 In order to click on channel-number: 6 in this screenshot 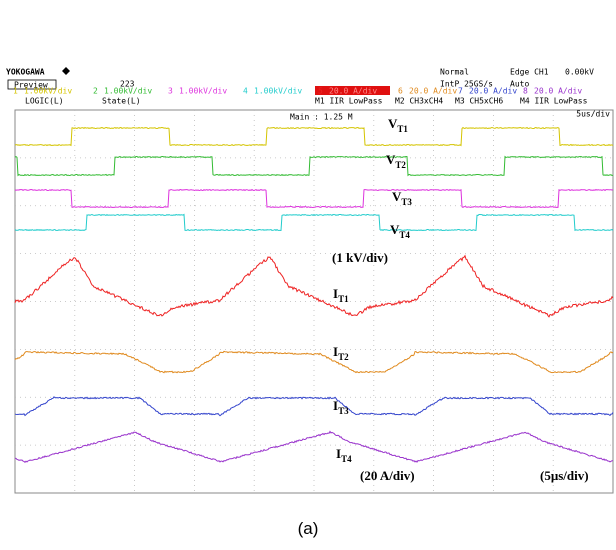, I will do `click(400, 91)`.